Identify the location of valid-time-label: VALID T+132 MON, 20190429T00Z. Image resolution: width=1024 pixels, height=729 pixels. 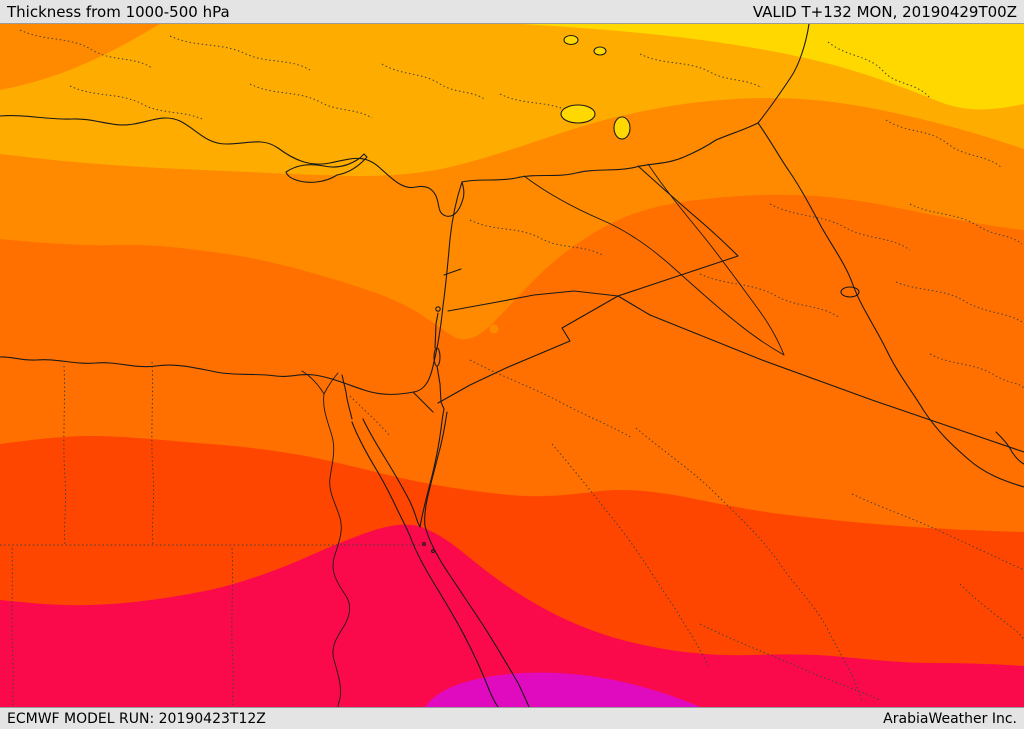
(884, 11).